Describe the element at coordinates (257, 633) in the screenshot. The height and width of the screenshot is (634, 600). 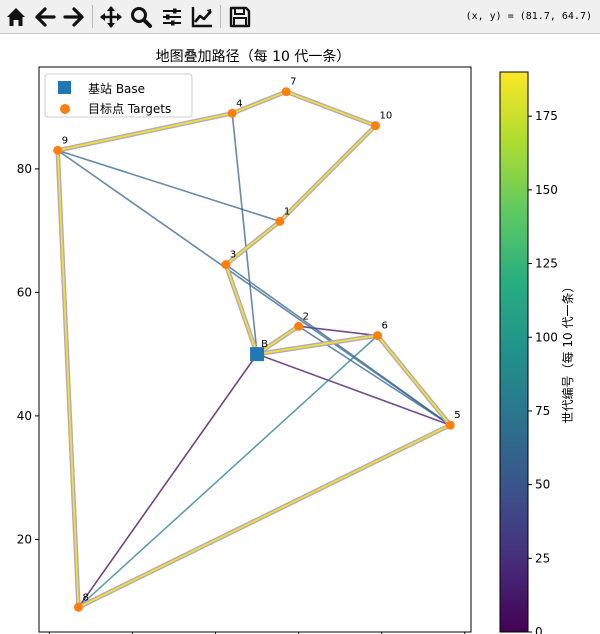
I see `x-axis-ticks: 020406080100` at that location.